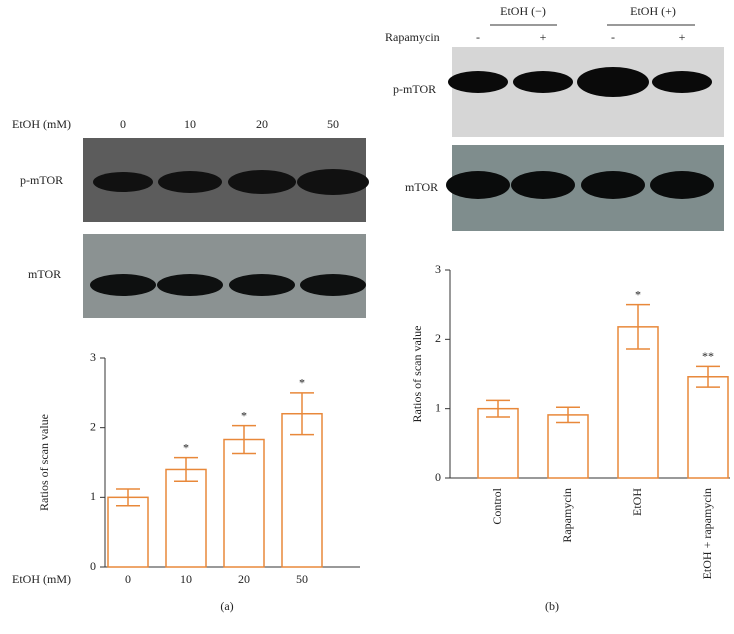  Describe the element at coordinates (333, 124) in the screenshot. I see `lane-label: 50` at that location.